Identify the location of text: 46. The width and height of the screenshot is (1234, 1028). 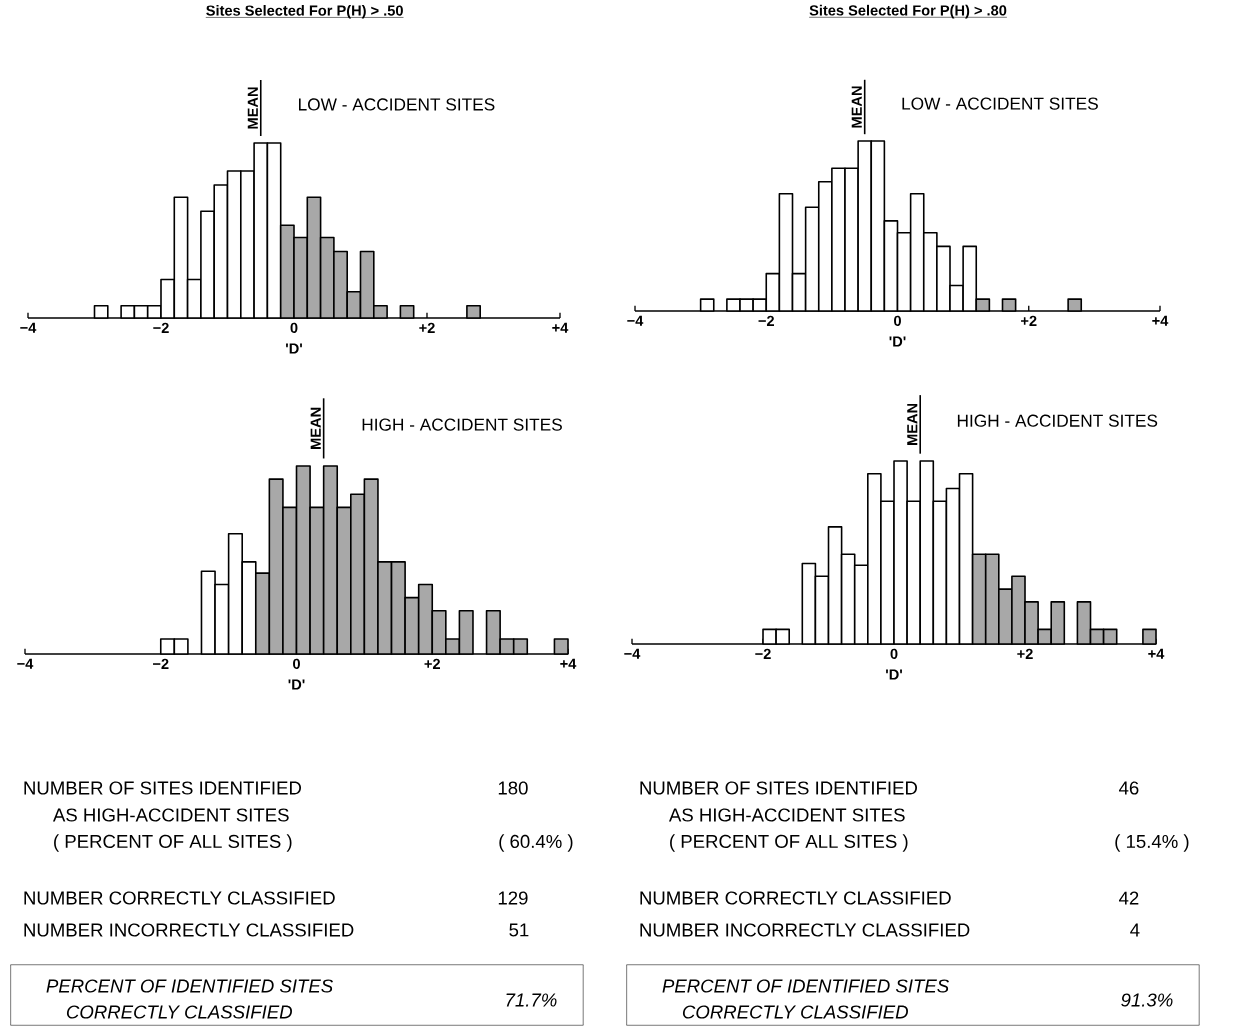
(1129, 788).